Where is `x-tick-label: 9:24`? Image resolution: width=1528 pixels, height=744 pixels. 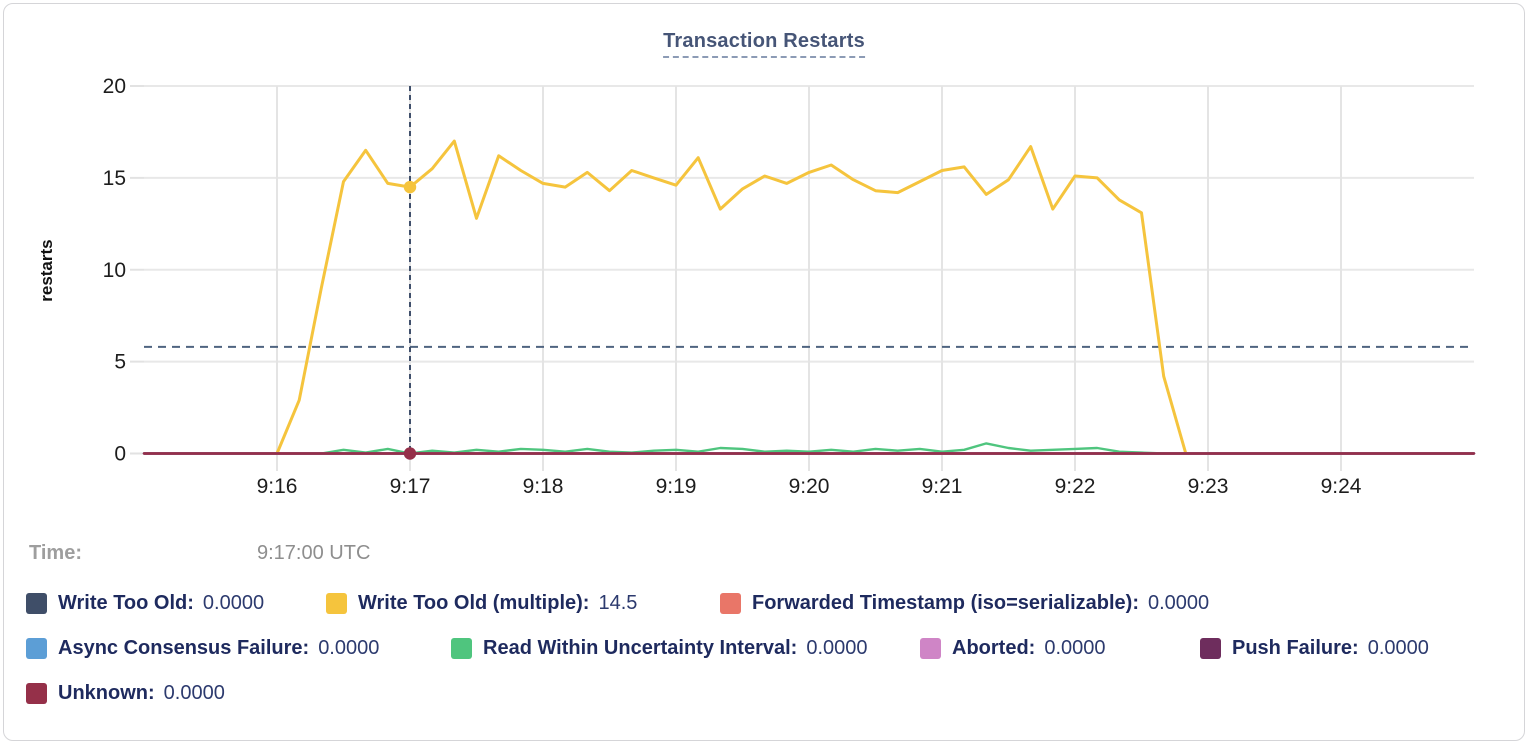
x-tick-label: 9:24 is located at coordinates (1341, 486).